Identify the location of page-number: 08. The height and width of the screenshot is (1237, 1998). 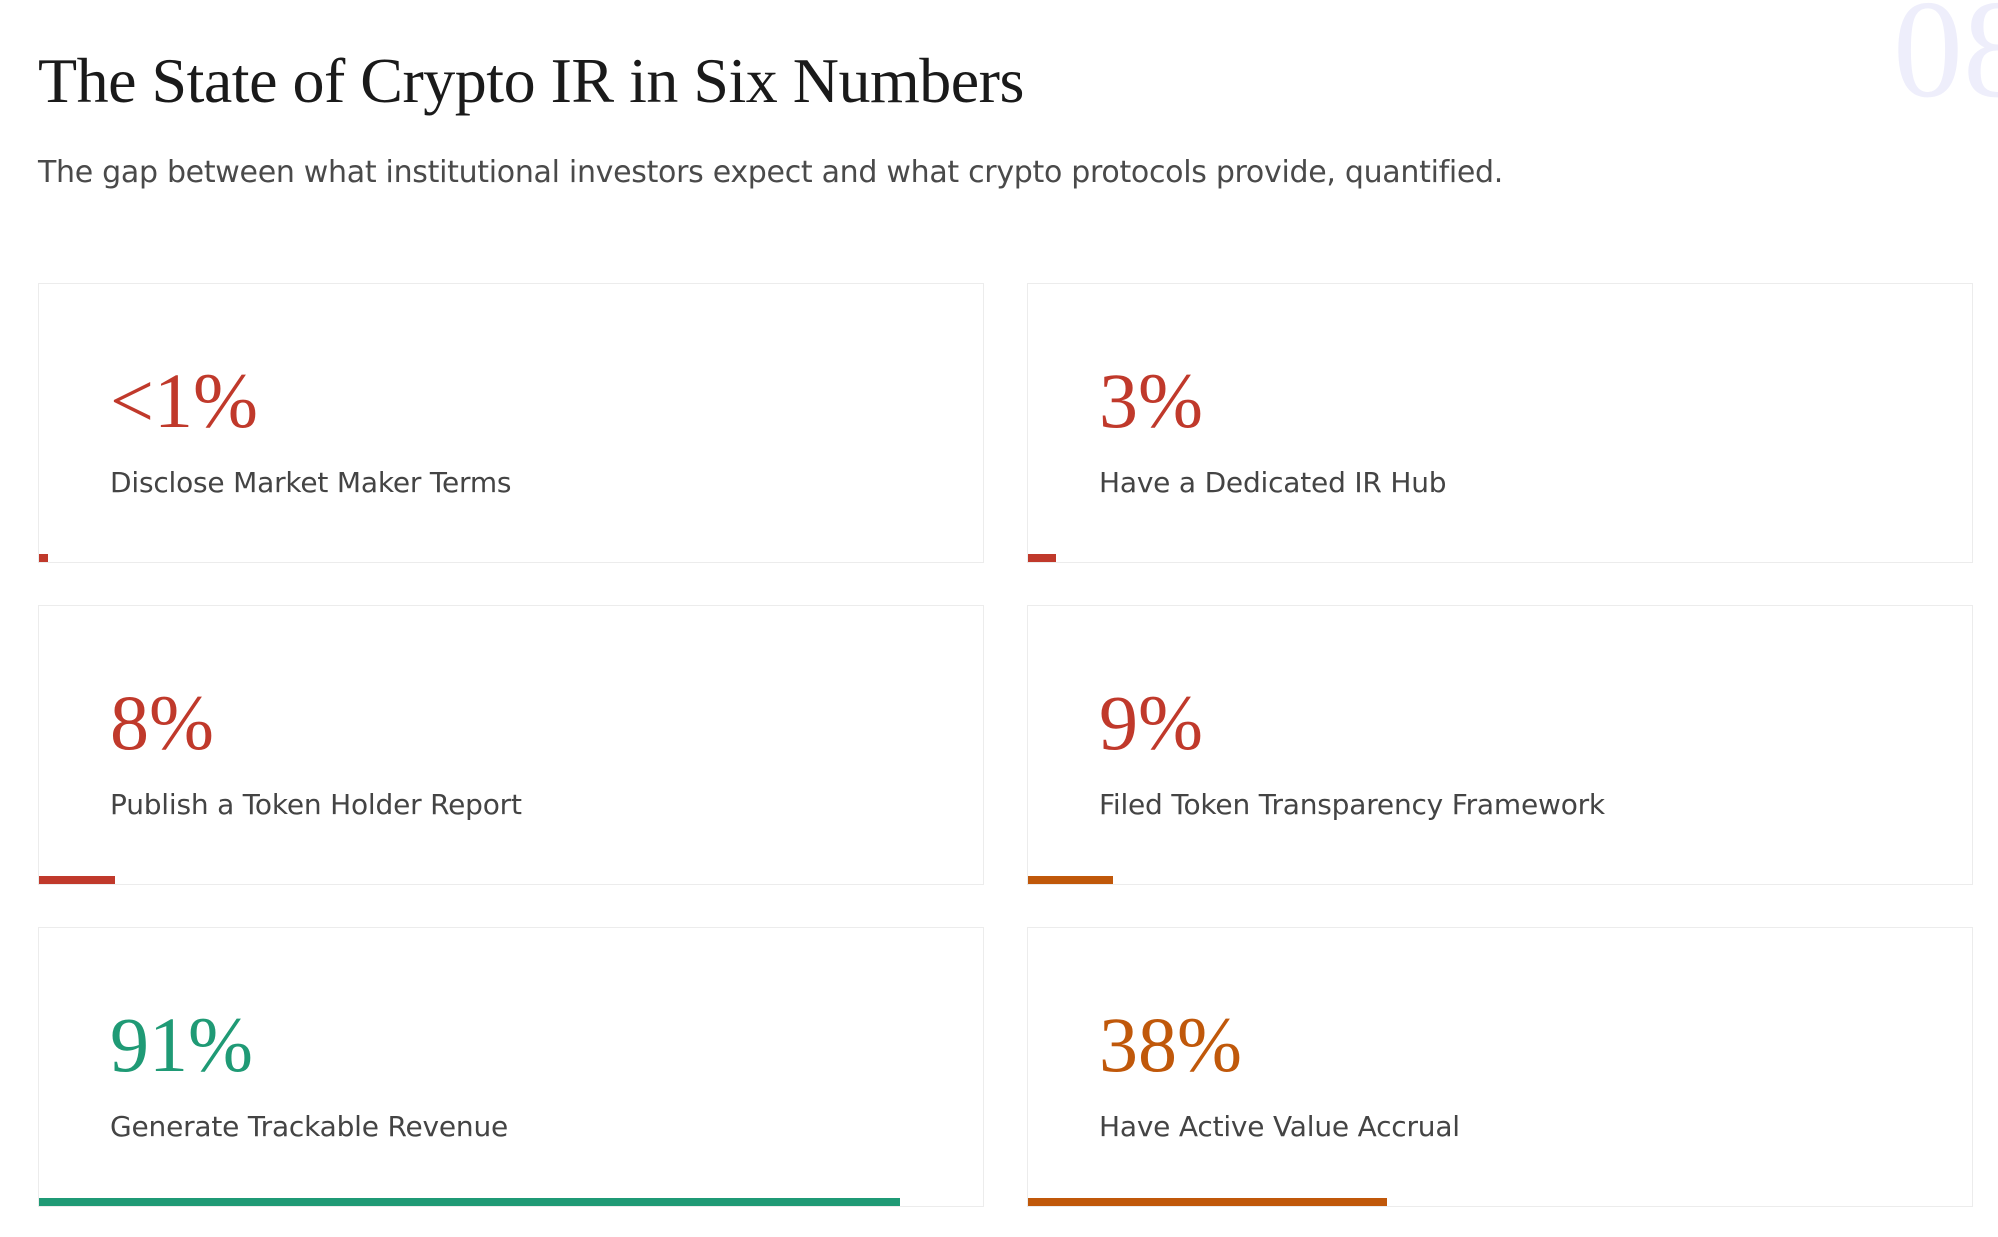
(1945, 63).